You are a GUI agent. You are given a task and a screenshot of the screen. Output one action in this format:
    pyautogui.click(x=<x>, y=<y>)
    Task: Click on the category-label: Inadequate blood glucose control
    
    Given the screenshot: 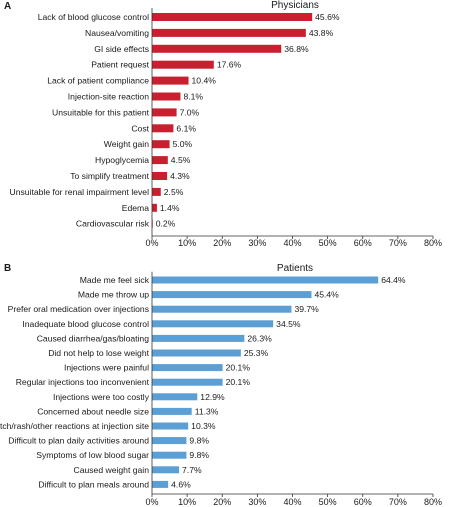 What is the action you would take?
    pyautogui.click(x=85, y=324)
    